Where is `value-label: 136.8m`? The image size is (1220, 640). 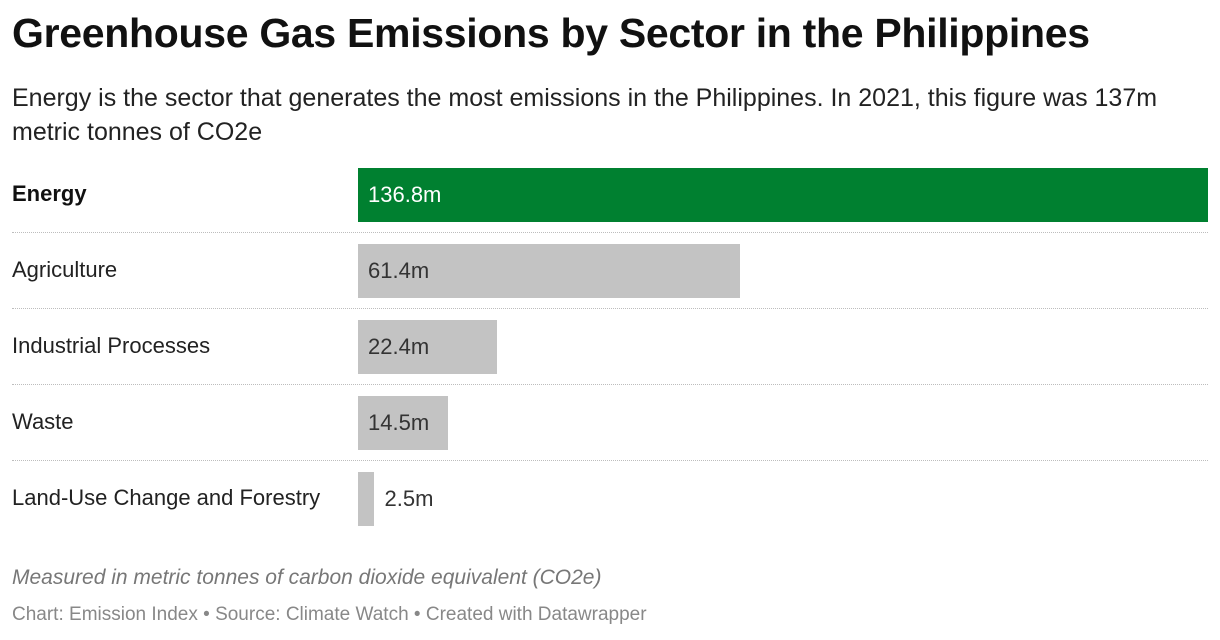
value-label: 136.8m is located at coordinates (405, 194).